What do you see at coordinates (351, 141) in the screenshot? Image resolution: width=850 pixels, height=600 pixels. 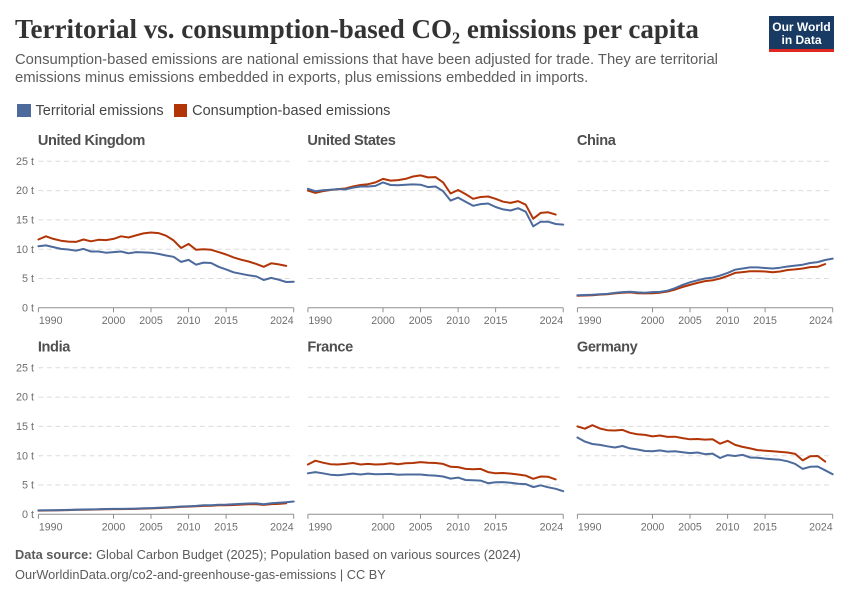 I see `svg-text: United States` at bounding box center [351, 141].